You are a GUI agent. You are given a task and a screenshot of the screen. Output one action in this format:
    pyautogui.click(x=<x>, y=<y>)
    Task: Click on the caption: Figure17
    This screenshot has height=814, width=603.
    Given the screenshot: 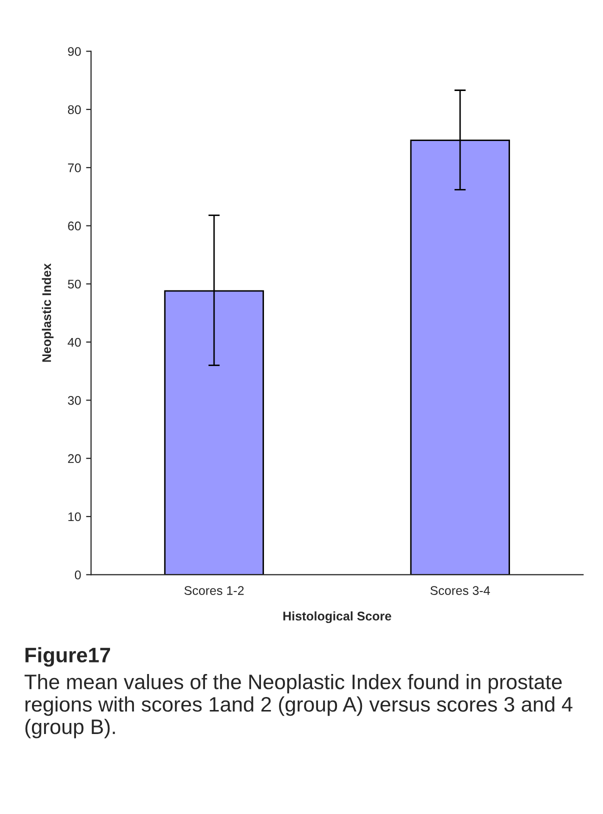 What is the action you would take?
    pyautogui.click(x=68, y=657)
    